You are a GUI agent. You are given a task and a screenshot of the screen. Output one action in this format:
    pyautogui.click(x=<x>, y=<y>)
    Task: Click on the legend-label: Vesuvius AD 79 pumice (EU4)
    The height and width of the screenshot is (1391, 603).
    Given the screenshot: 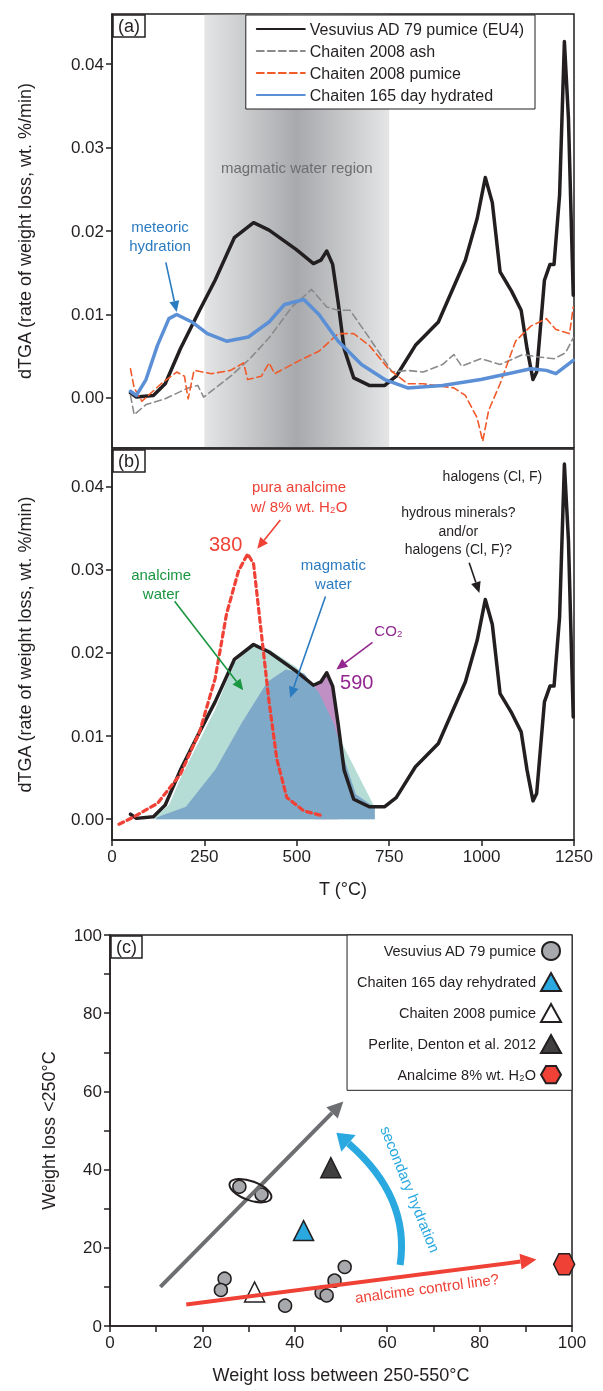 What is the action you would take?
    pyautogui.click(x=417, y=29)
    